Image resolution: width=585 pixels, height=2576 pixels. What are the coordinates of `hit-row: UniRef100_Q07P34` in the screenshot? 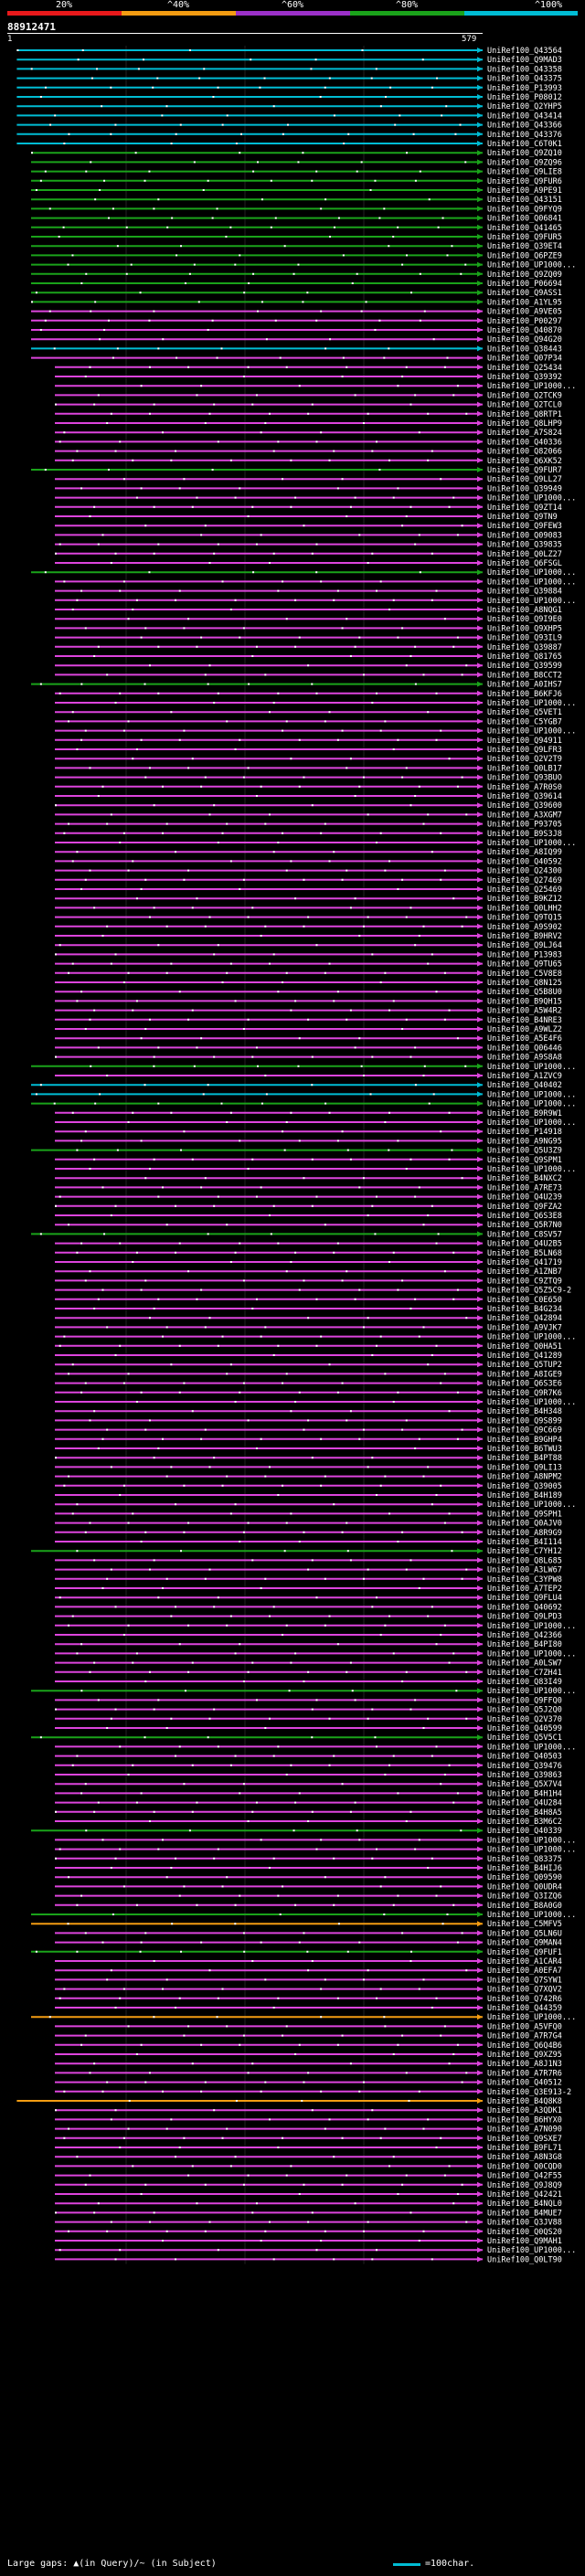 It's located at (297, 359).